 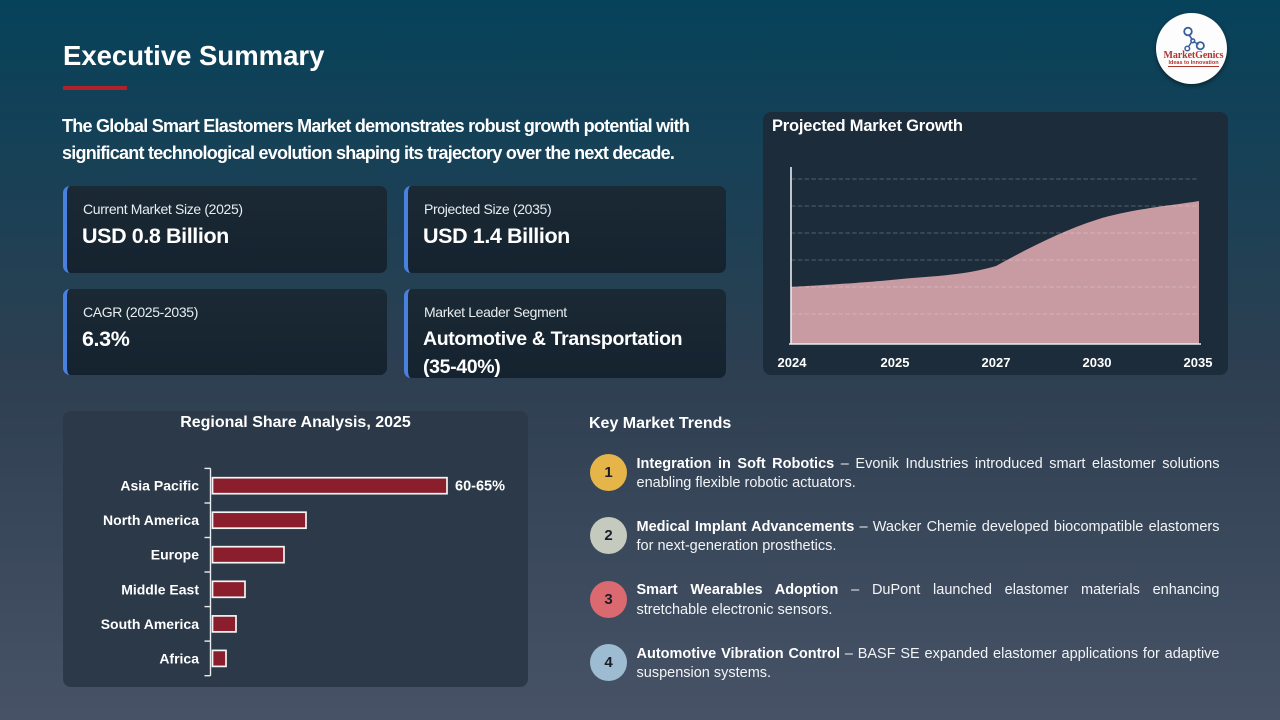 What do you see at coordinates (793, 362) in the screenshot?
I see `svg-text: 2024` at bounding box center [793, 362].